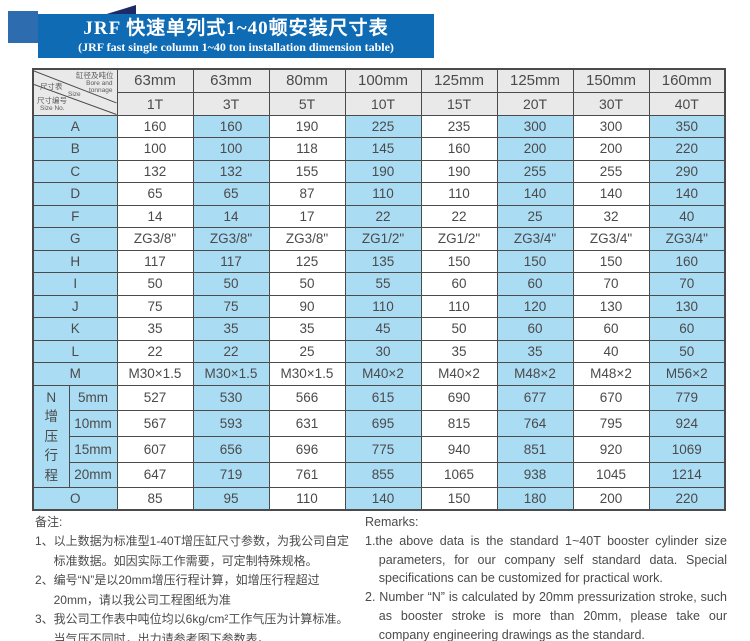  Describe the element at coordinates (51, 86) in the screenshot. I see `corner-size-zh: 尺寸表` at that location.